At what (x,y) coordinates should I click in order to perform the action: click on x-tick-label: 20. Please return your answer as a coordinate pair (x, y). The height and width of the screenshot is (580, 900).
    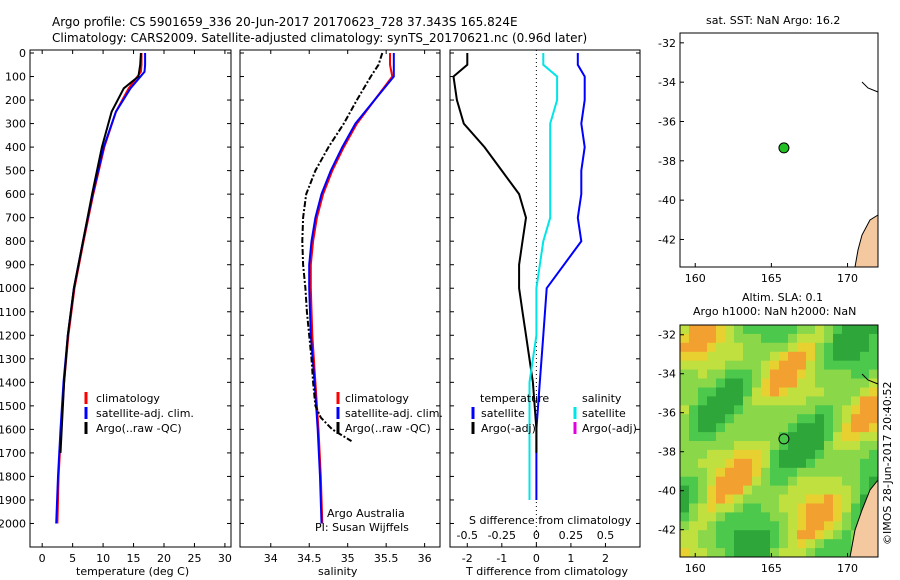
    Looking at the image, I should click on (164, 558).